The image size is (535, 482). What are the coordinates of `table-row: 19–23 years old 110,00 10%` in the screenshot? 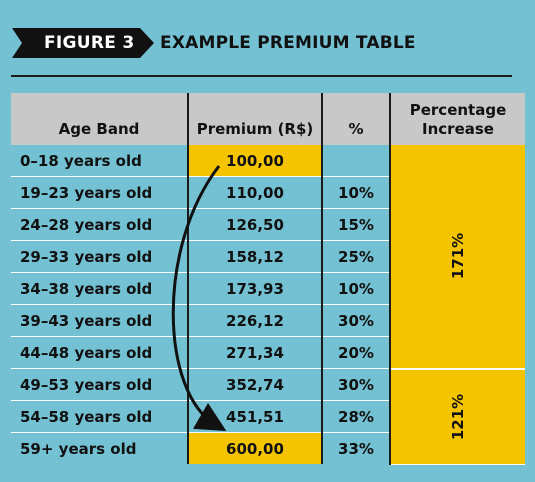 It's located at (268, 192).